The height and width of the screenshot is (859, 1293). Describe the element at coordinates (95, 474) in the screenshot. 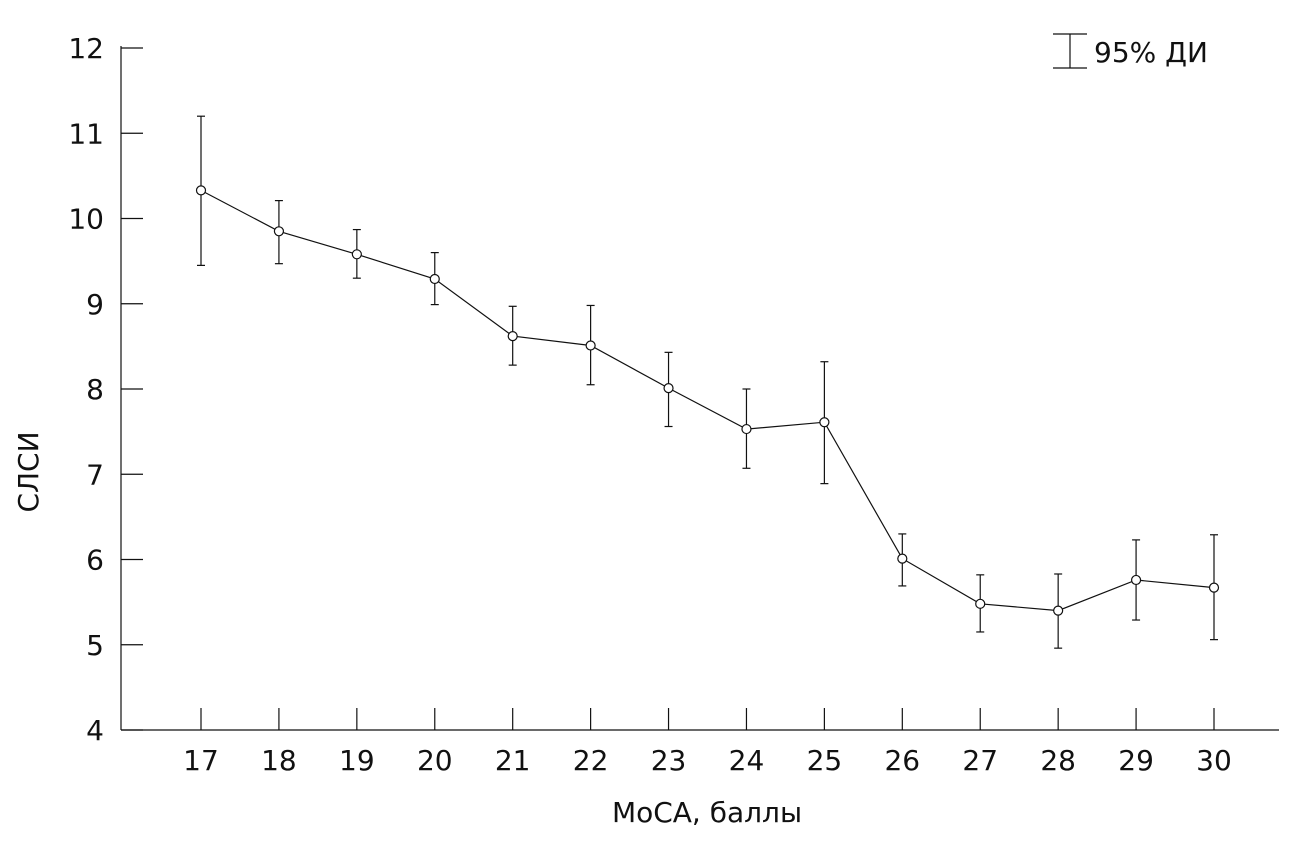

I see `y-tick-label: 7` at that location.